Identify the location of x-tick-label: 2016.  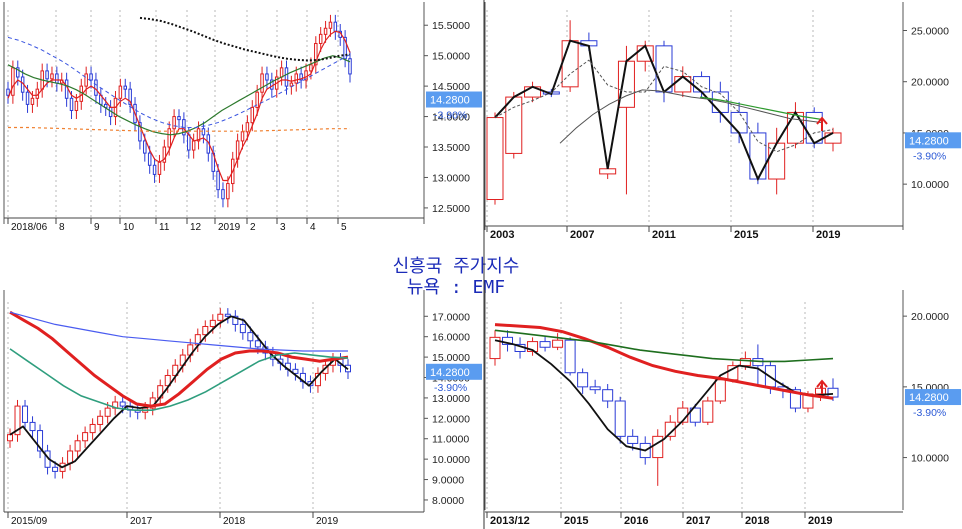
(636, 521).